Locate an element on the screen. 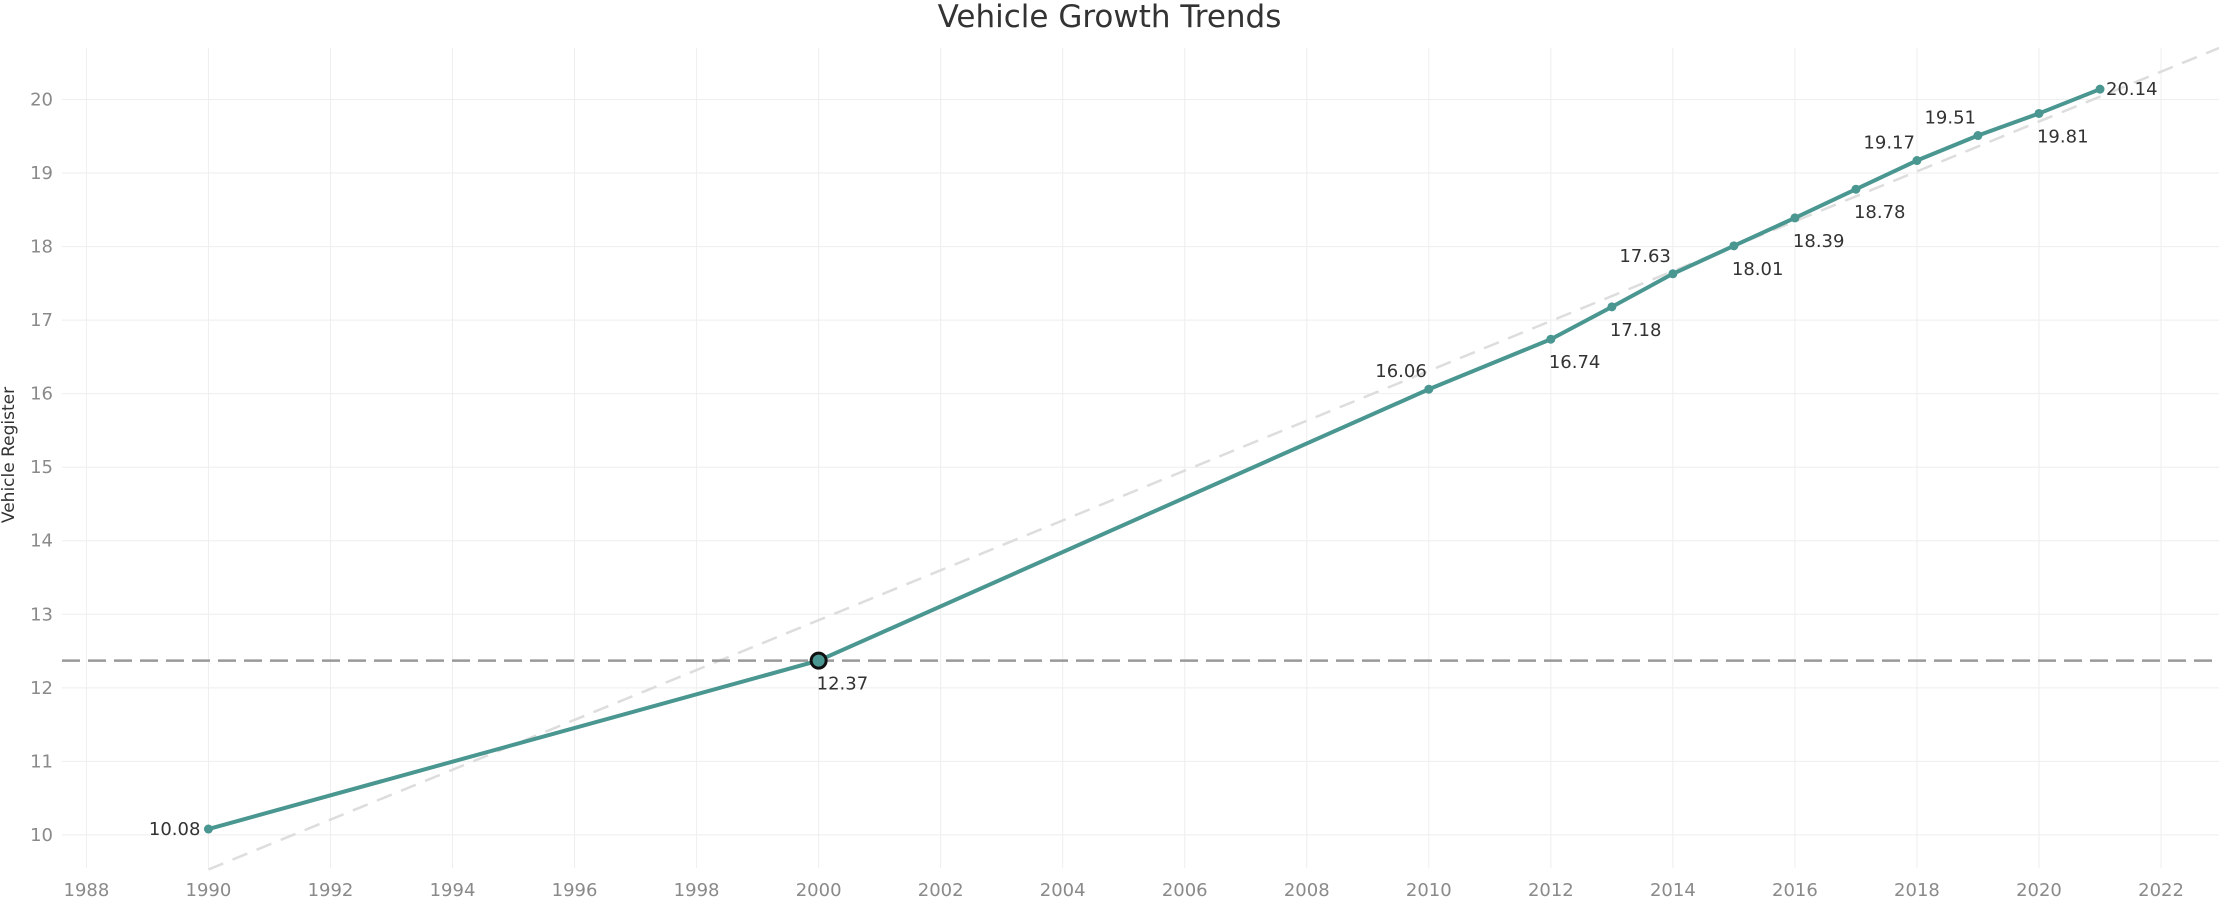  data-label: 17.63 is located at coordinates (1645, 256).